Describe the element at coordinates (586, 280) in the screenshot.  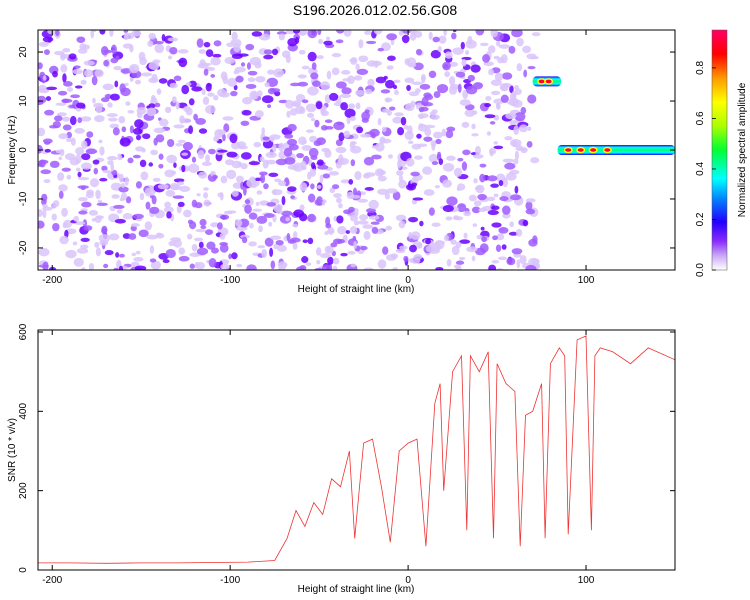
I see `heatmap-x-tick-label: 100` at that location.